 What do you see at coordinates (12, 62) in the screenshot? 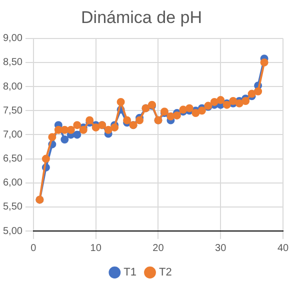
I see `y-tick-label: 8,50` at bounding box center [12, 62].